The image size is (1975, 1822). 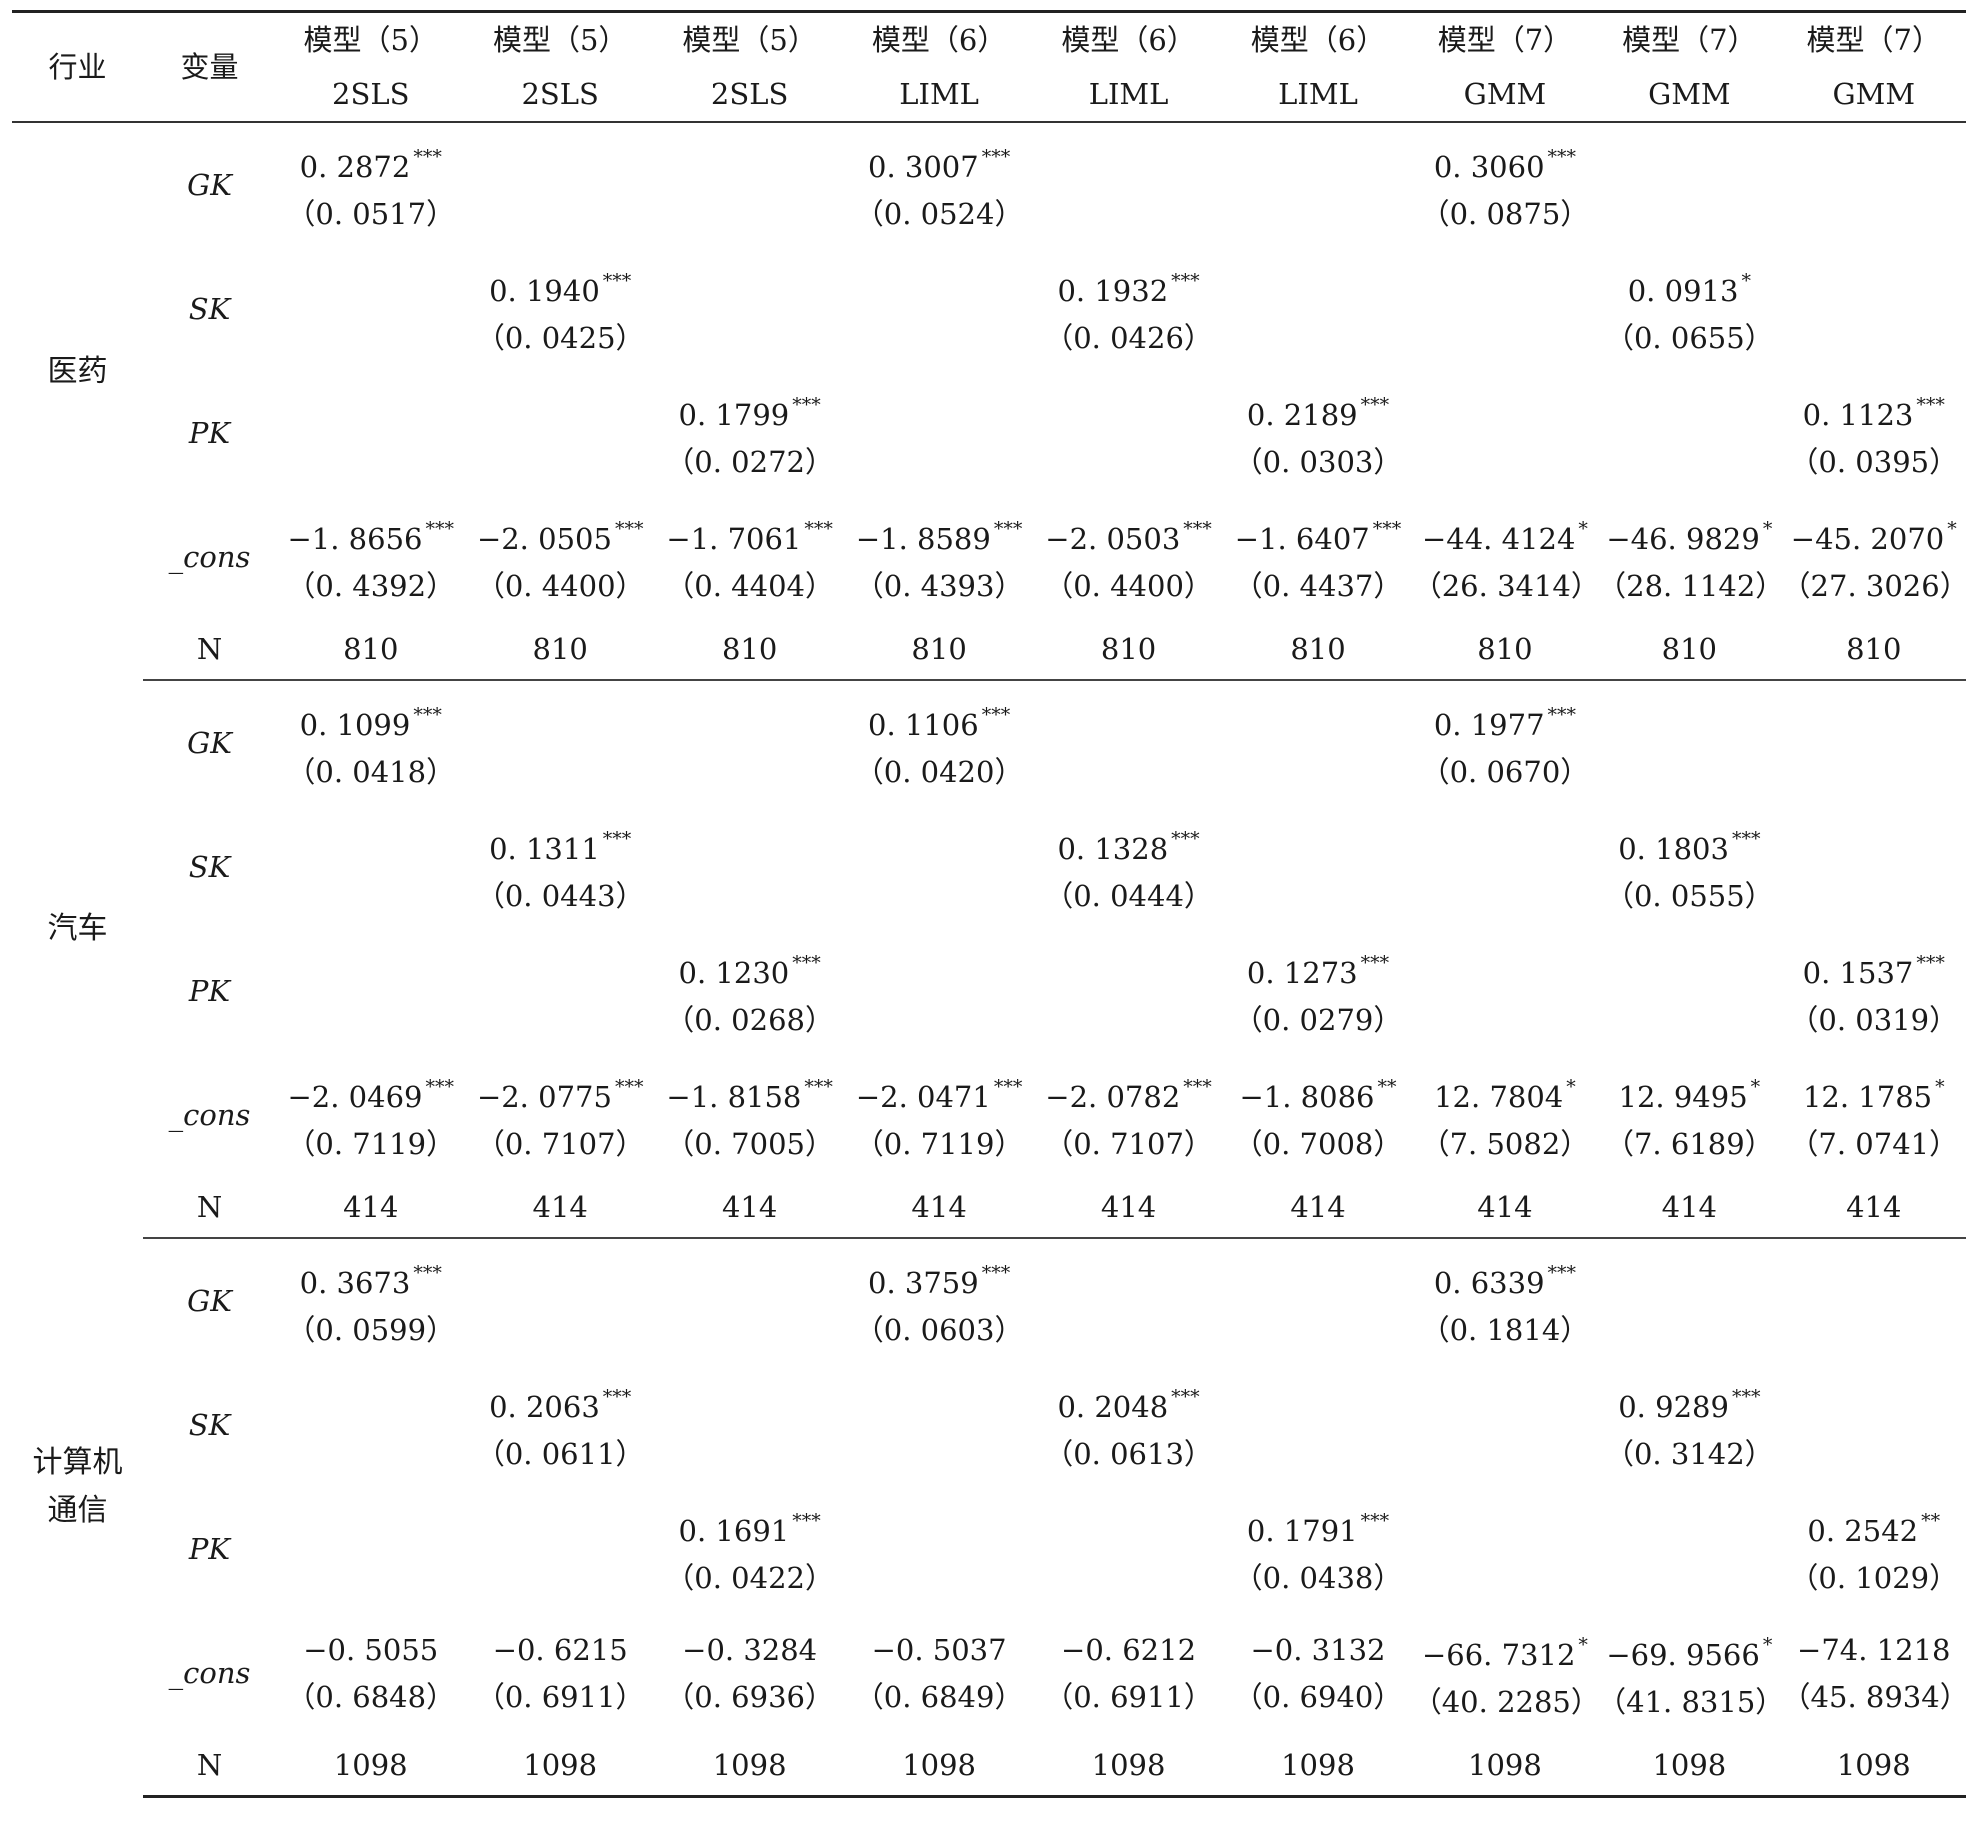 I want to click on coefficient-value: −2. 0782, so click(x=1113, y=1097).